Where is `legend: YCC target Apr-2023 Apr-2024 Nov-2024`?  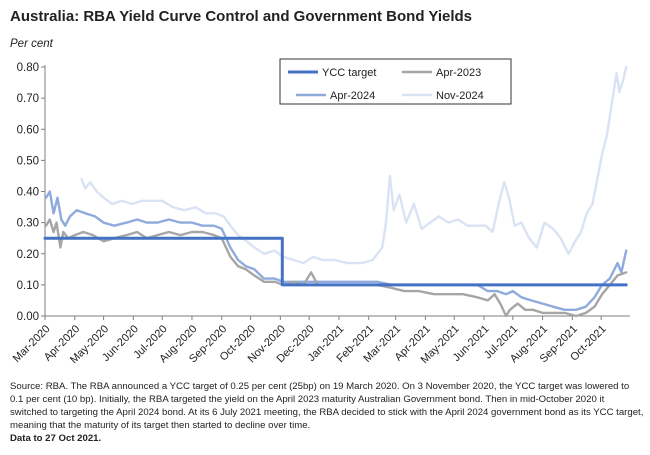
legend: YCC target Apr-2023 Apr-2024 Nov-2024 is located at coordinates (395, 81).